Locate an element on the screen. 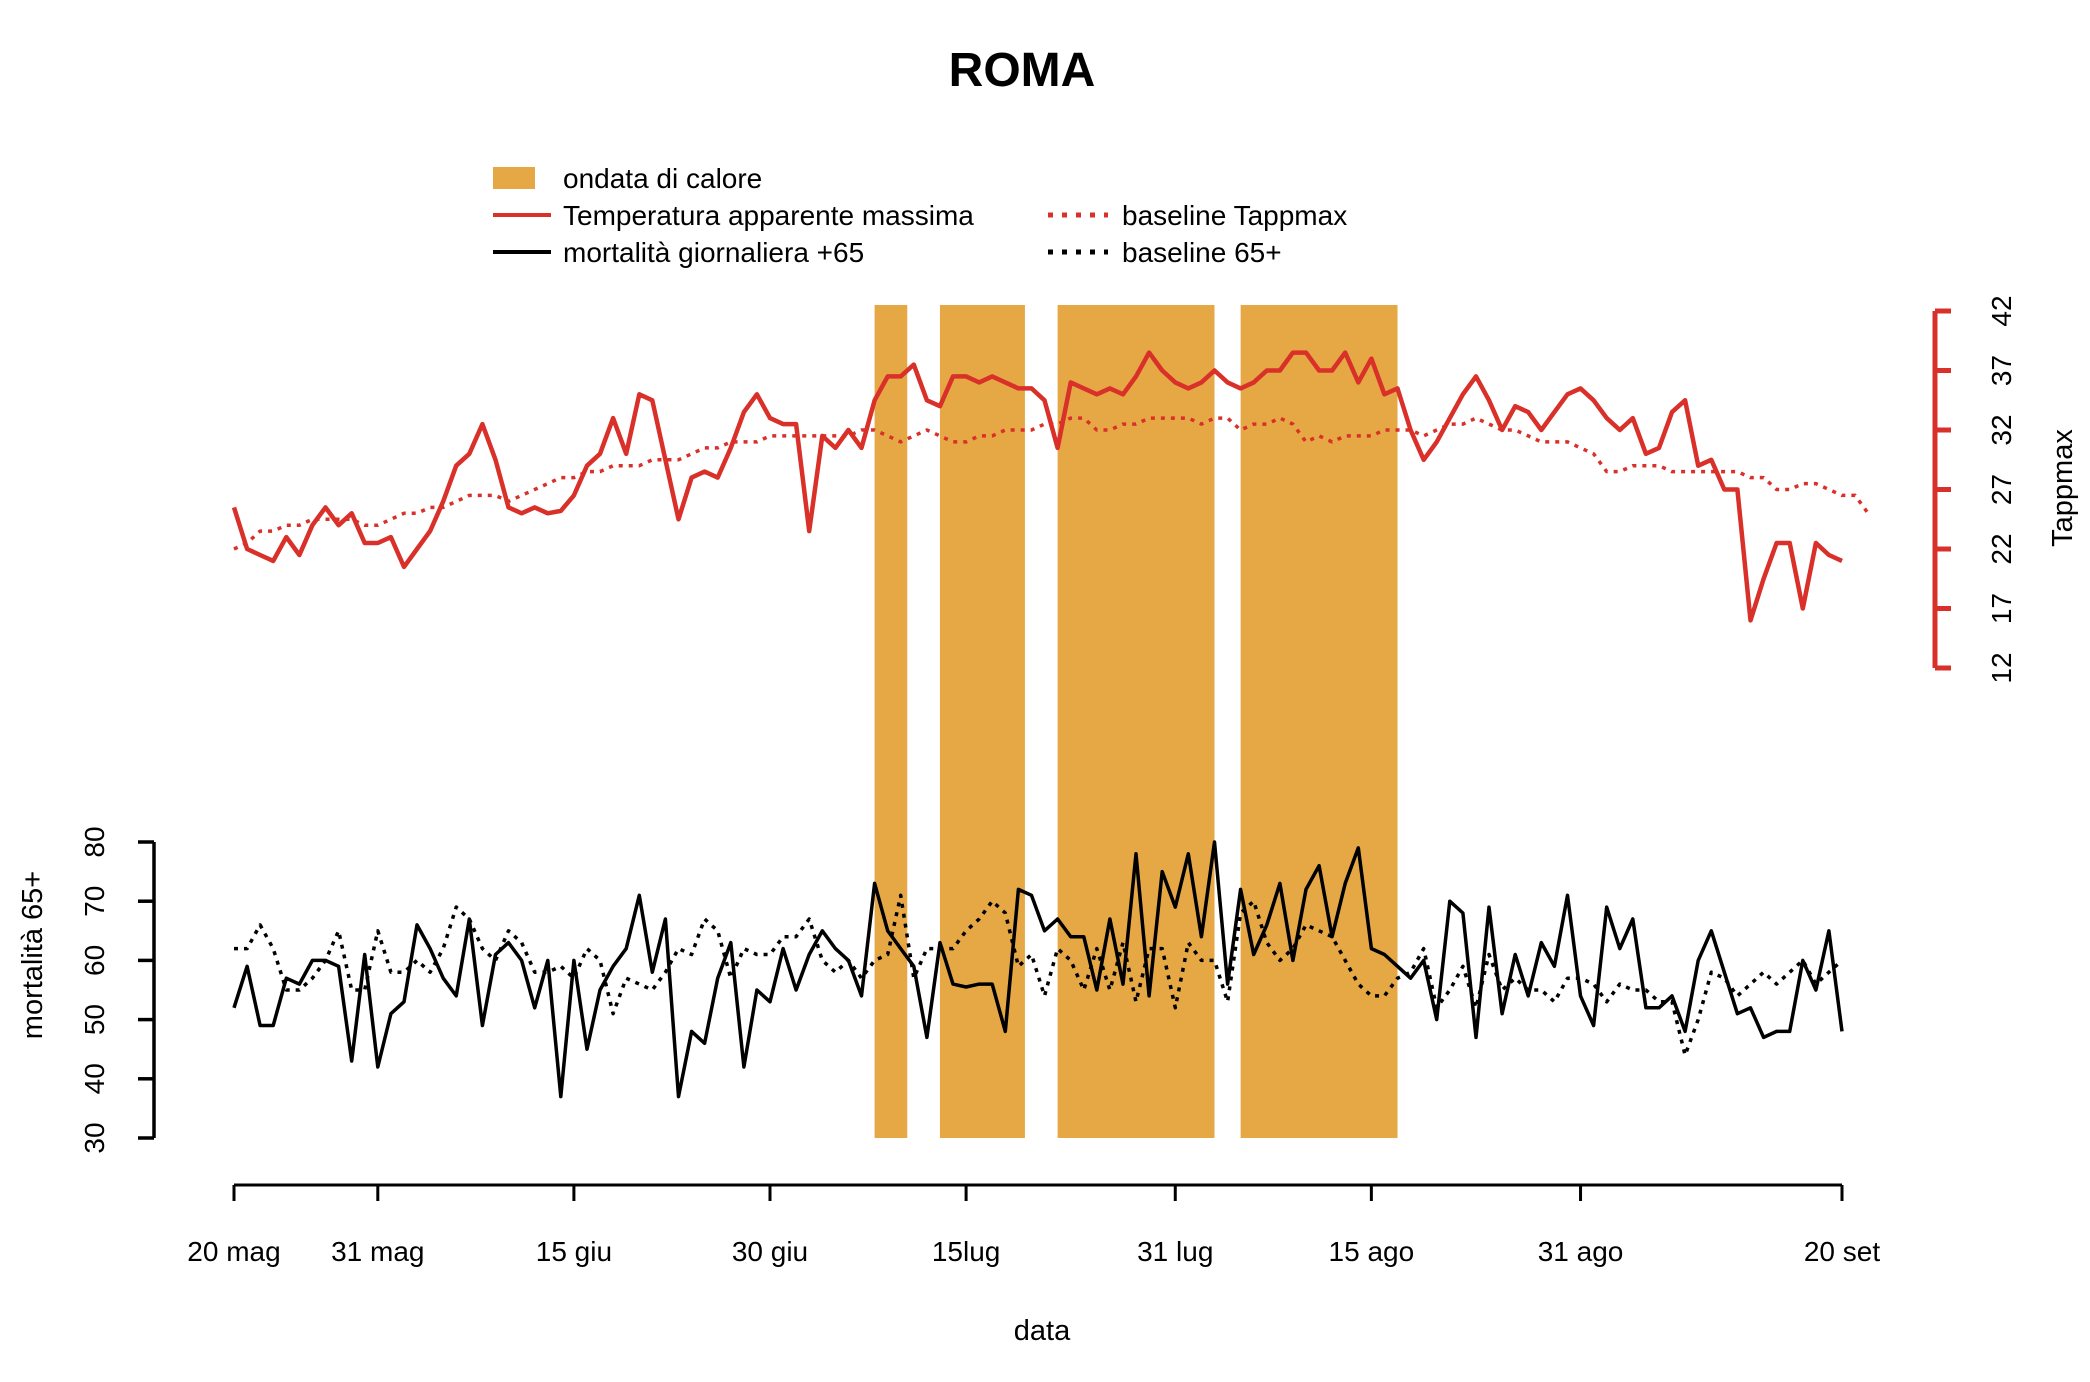 Image resolution: width=2090 pixels, height=1382 pixels. y-right-tick-label: 37 is located at coordinates (2001, 370).